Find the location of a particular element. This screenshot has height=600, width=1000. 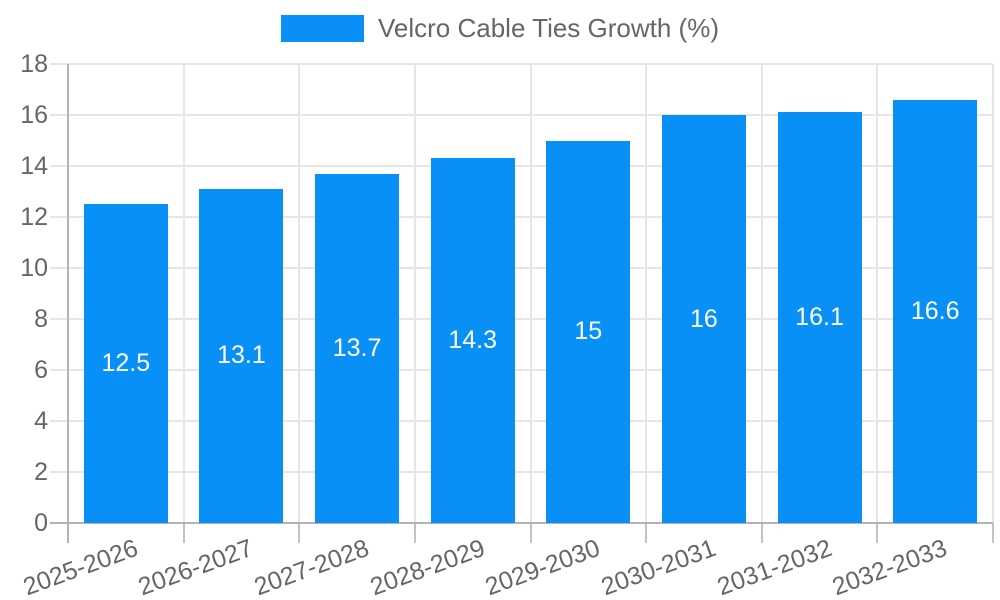

y-axis-tick-label: 2 is located at coordinates (41, 472).